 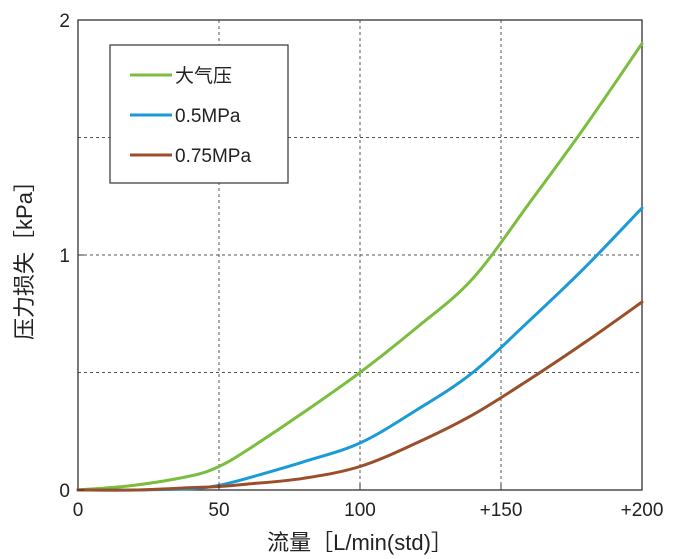 I want to click on legend: 大气压 0.5MPa 0.75MPa, so click(x=199, y=114).